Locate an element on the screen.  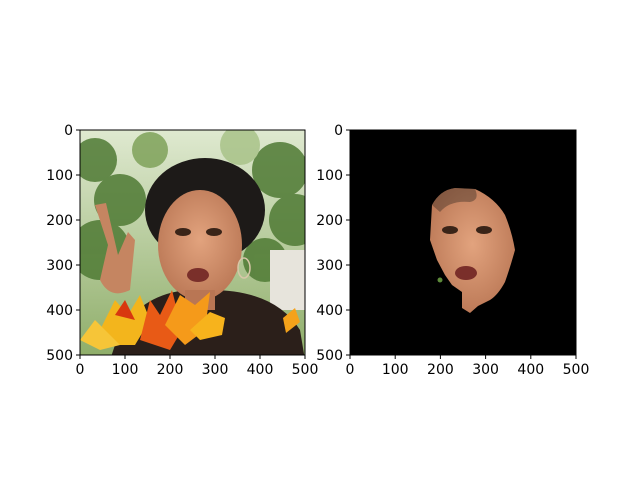
left-y-tick-label: 300 is located at coordinates (59, 266).